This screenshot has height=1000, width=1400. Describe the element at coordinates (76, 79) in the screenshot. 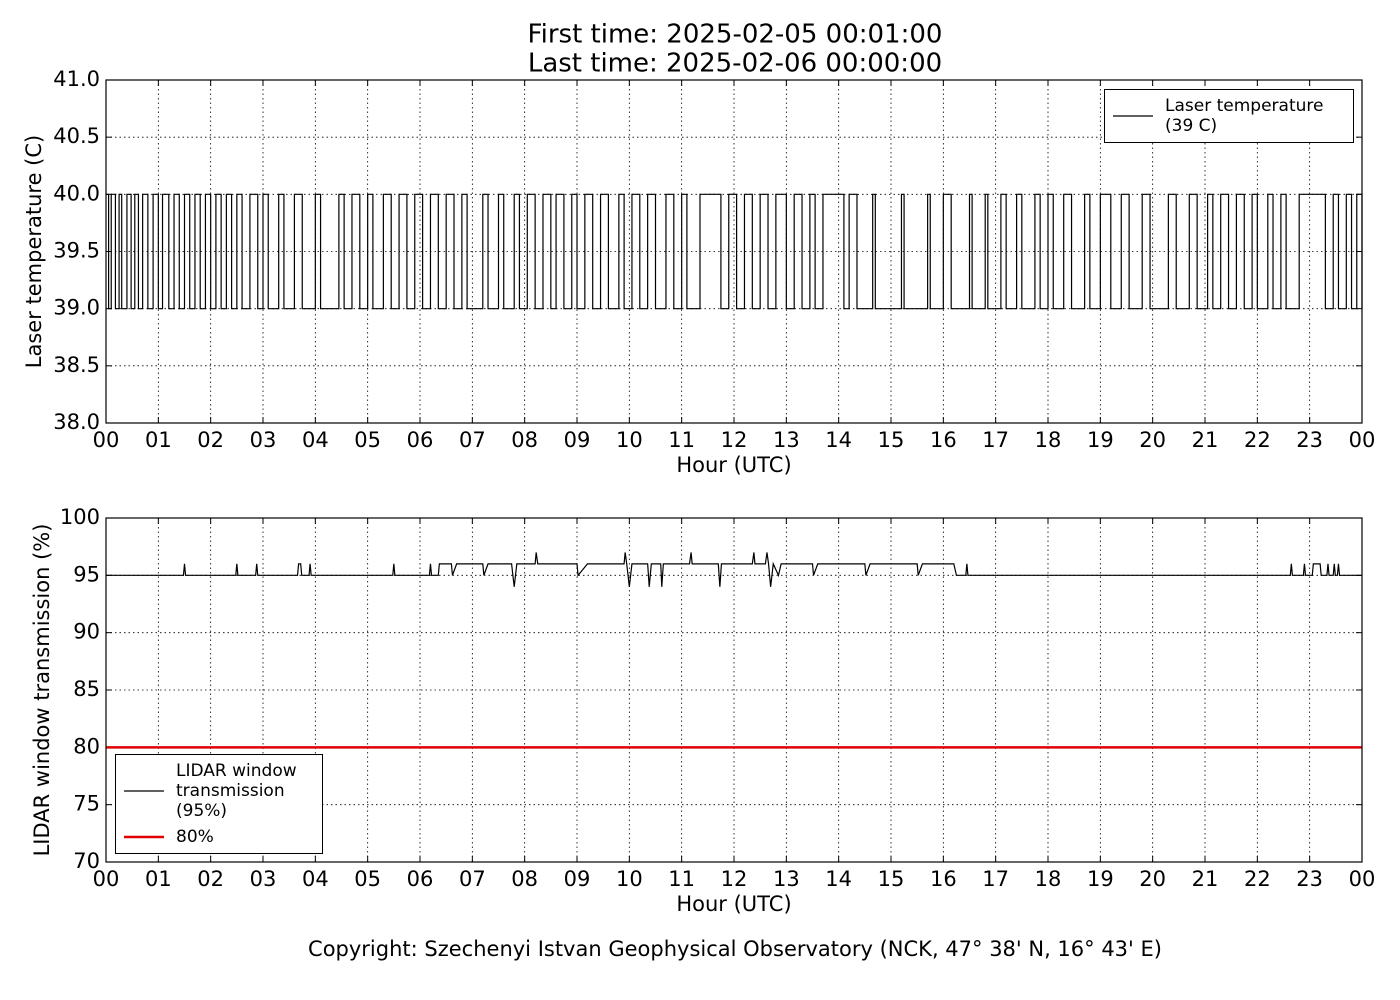

I see `y-tick-label: 41.0` at that location.